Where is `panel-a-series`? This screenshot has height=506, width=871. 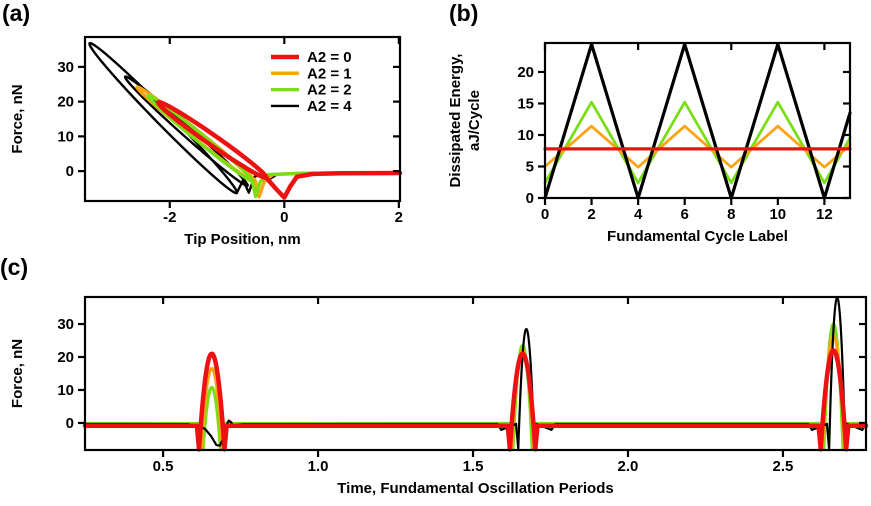 panel-a-series is located at coordinates (245, 120).